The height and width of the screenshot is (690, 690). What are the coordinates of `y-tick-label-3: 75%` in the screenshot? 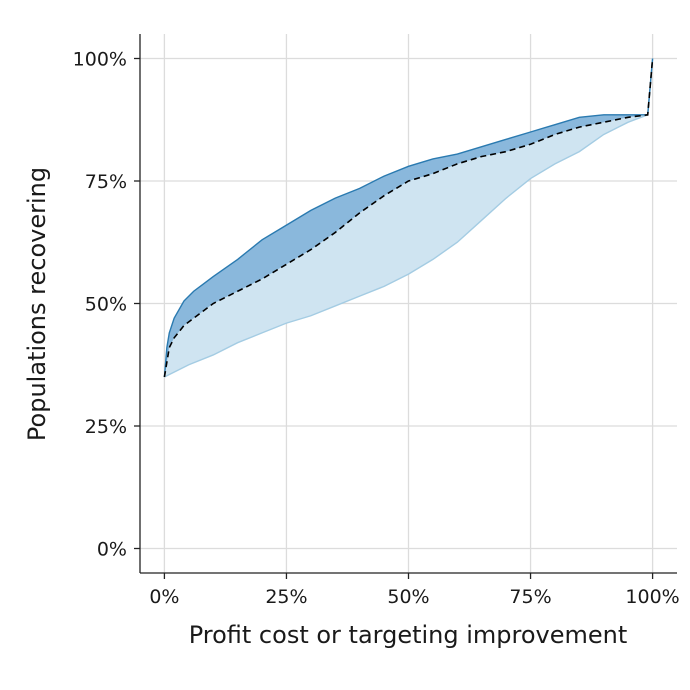 It's located at (106, 182).